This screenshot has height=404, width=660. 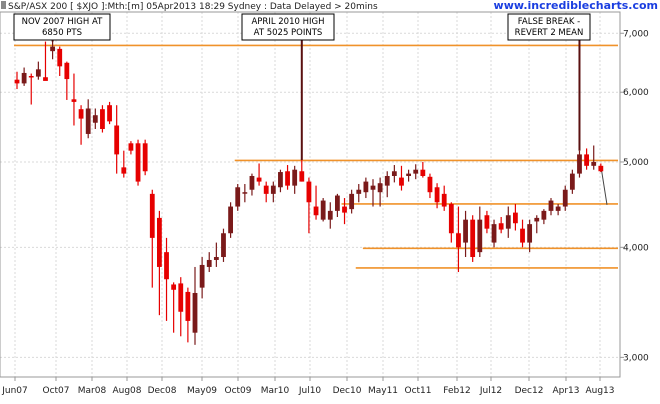 I want to click on annotation-callout: FALSE BREAK -REVERT 2 MEAN, so click(x=549, y=82).